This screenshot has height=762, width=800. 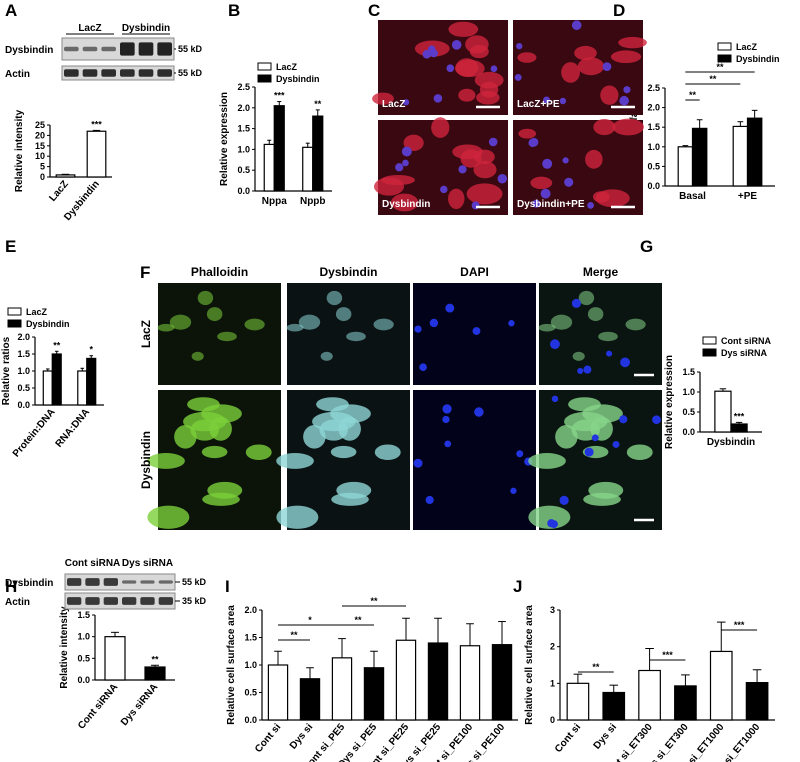 I want to click on y-axis-label: Relative ratios, so click(x=6, y=370).